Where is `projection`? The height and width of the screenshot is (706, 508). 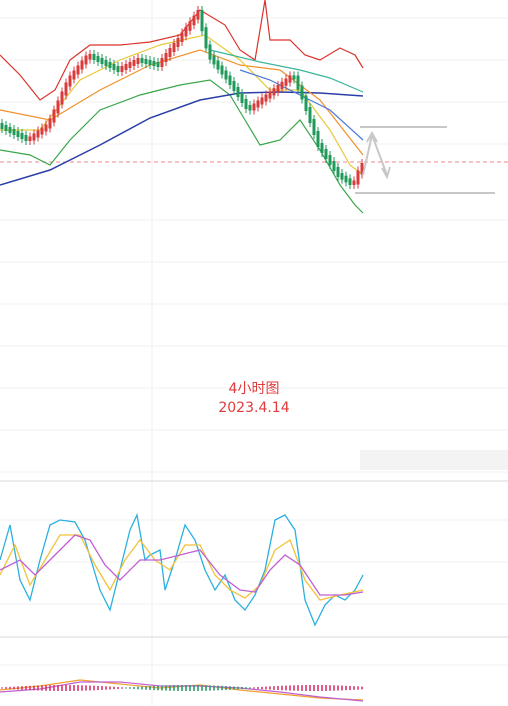
projection is located at coordinates (425, 160).